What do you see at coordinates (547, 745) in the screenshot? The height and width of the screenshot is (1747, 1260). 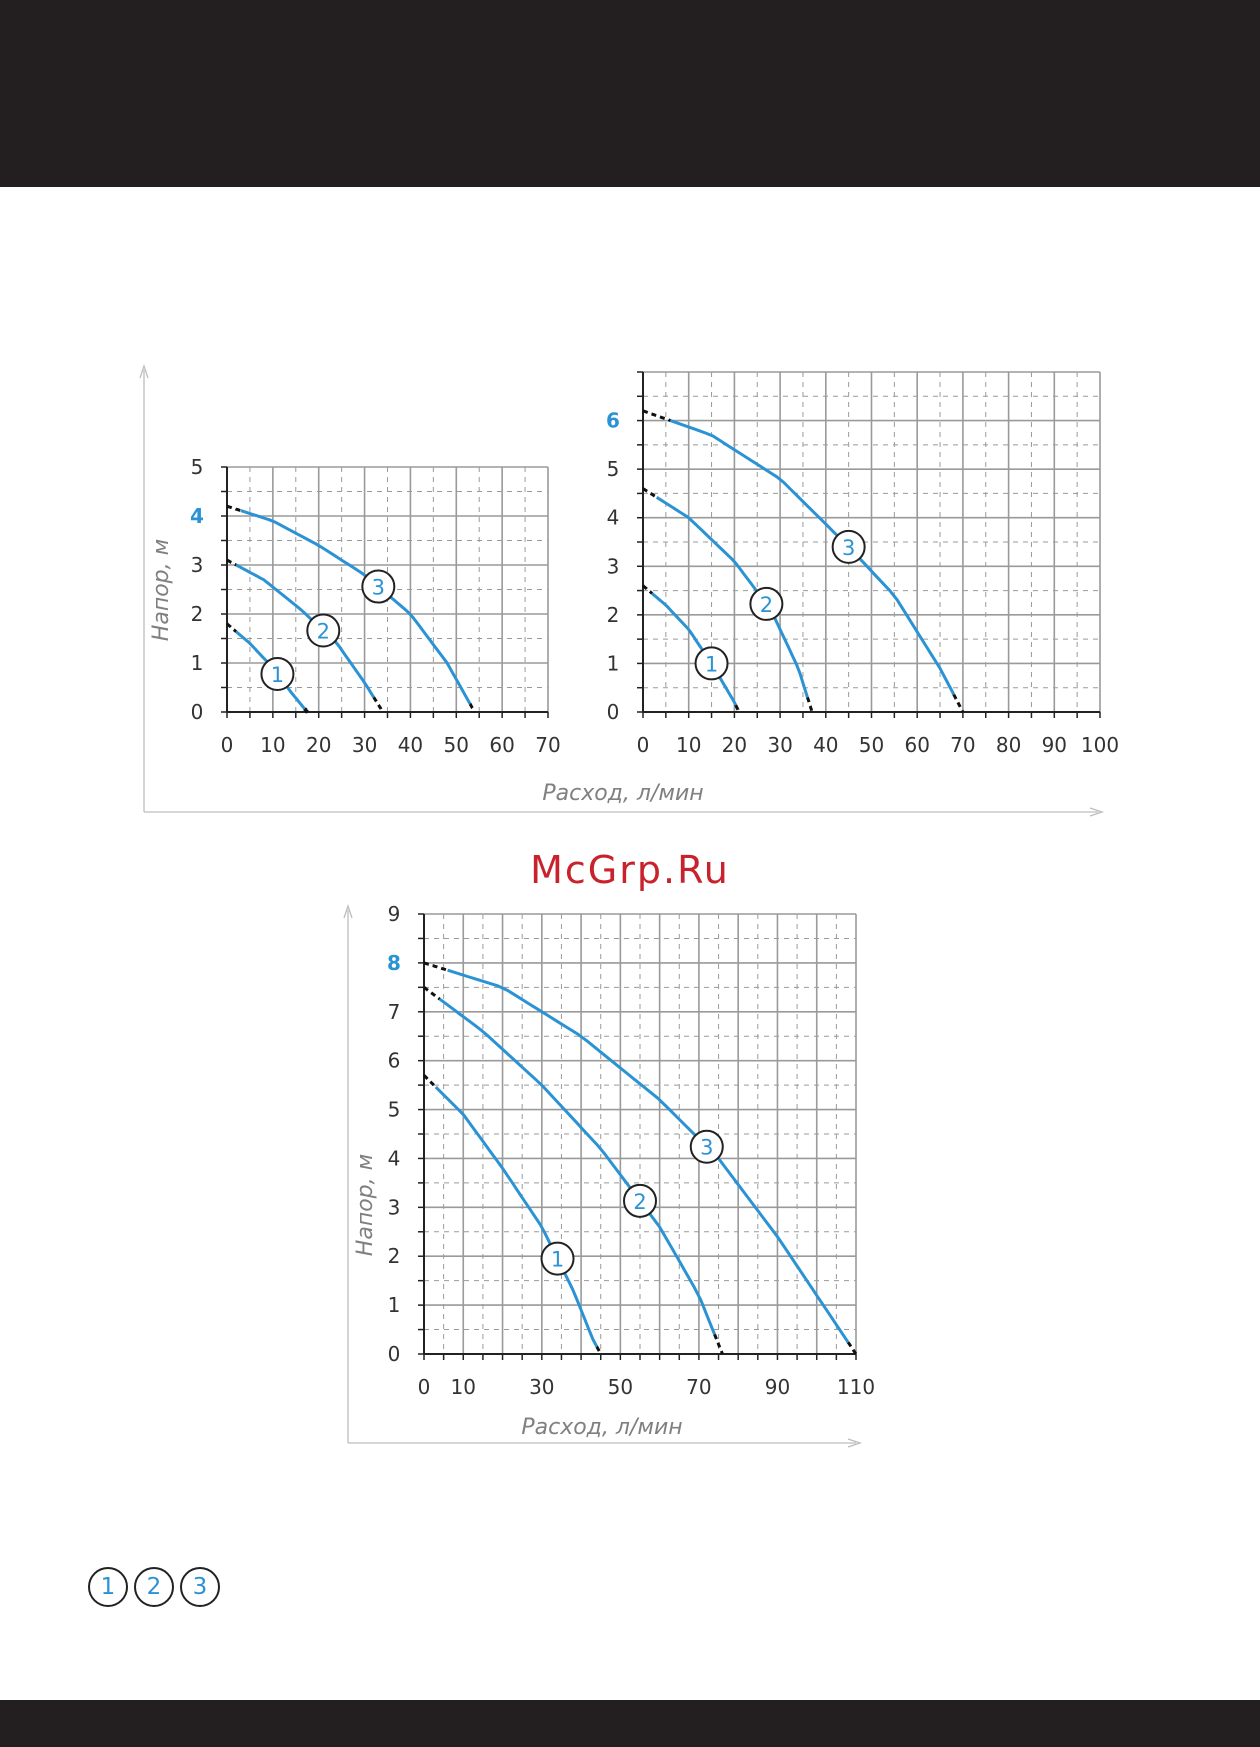 I see `chart-1-xtick-label: 70` at bounding box center [547, 745].